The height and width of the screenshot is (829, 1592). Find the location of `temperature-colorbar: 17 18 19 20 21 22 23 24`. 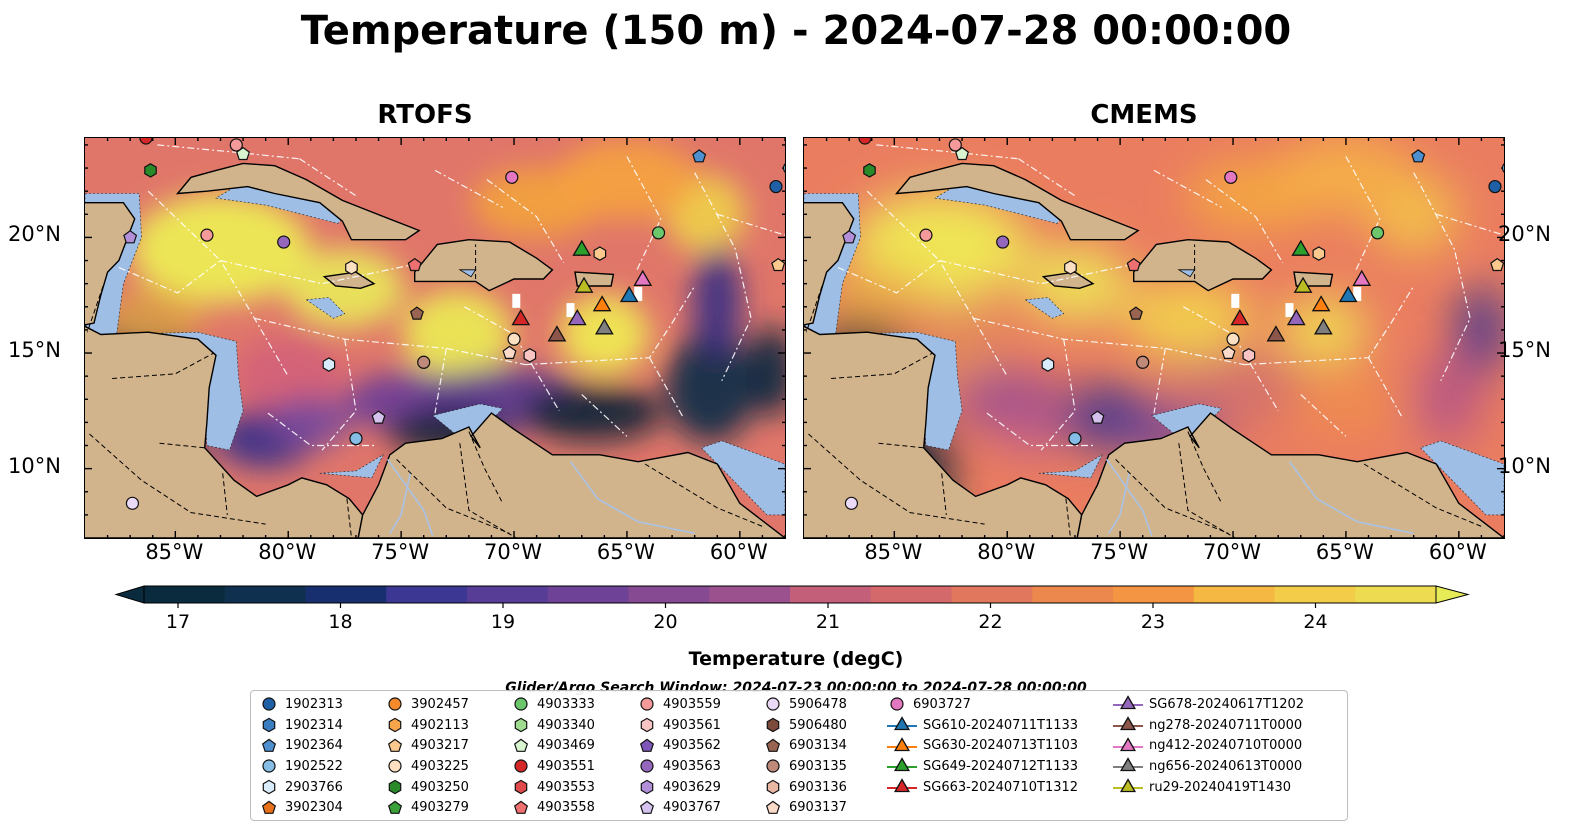

temperature-colorbar: 17 18 19 20 21 22 23 24 is located at coordinates (792, 609).